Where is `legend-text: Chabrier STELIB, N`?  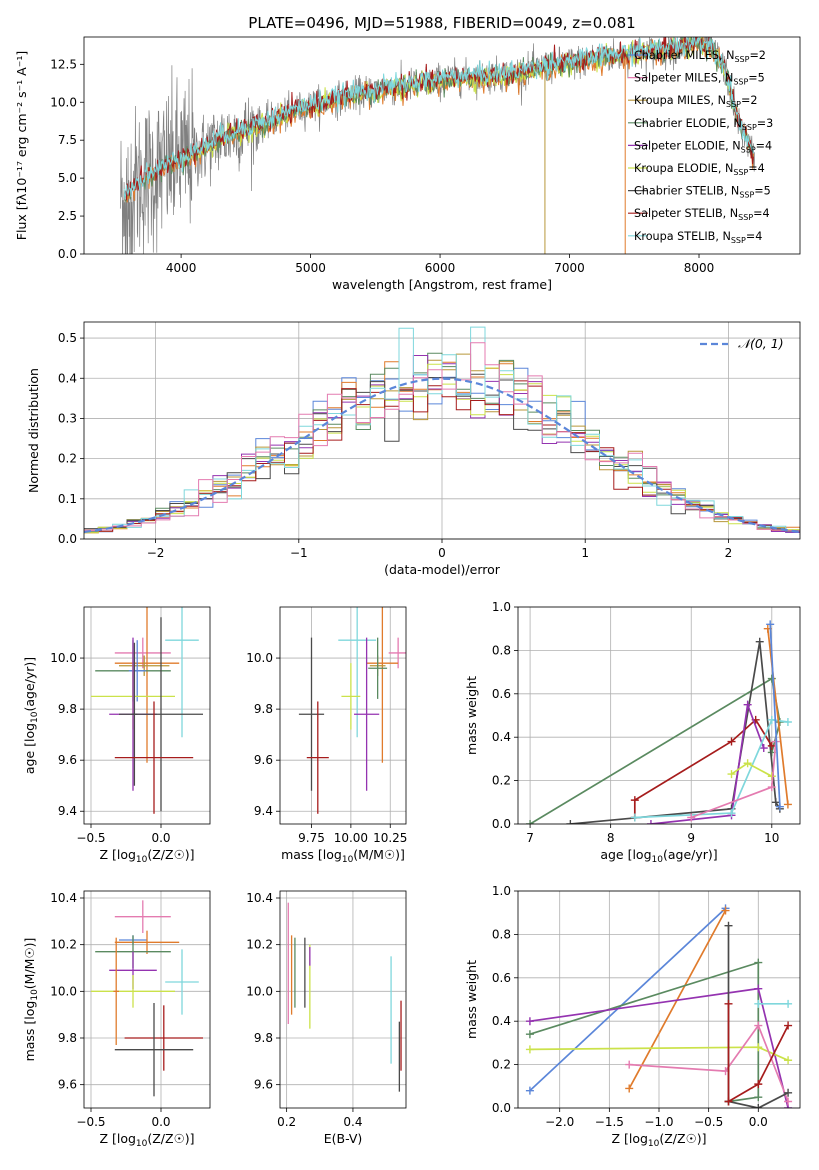
legend-text: Chabrier STELIB, N is located at coordinates (686, 191).